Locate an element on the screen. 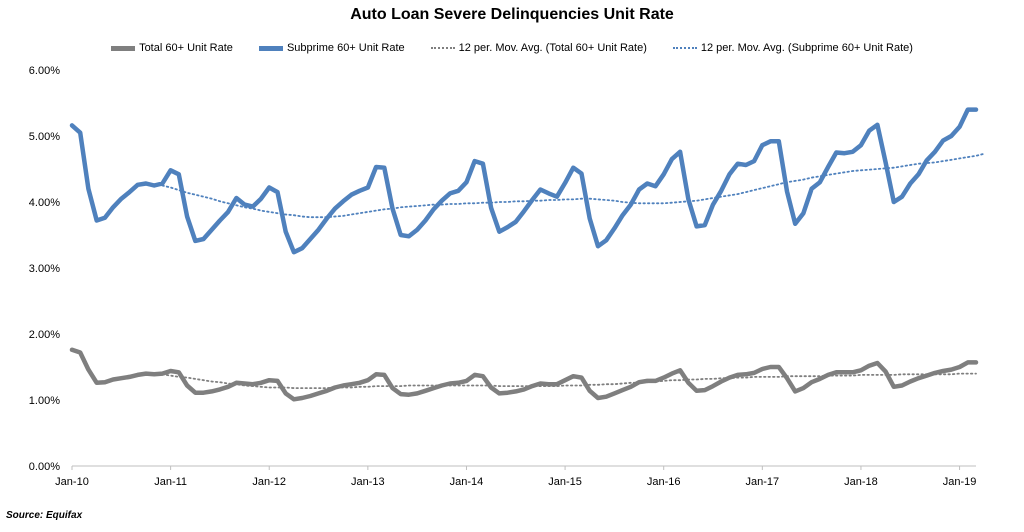 The height and width of the screenshot is (532, 1024). chart-title: Auto Loan Severe Delinquencies Unit Rate is located at coordinates (512, 14).